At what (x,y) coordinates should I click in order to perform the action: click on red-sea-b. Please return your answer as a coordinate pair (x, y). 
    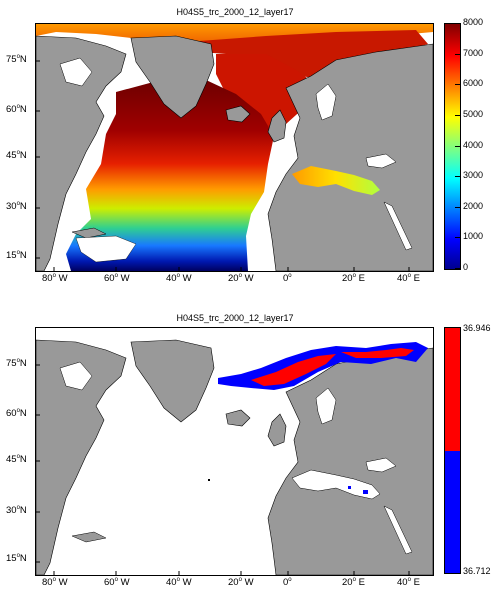
    Looking at the image, I should click on (398, 530).